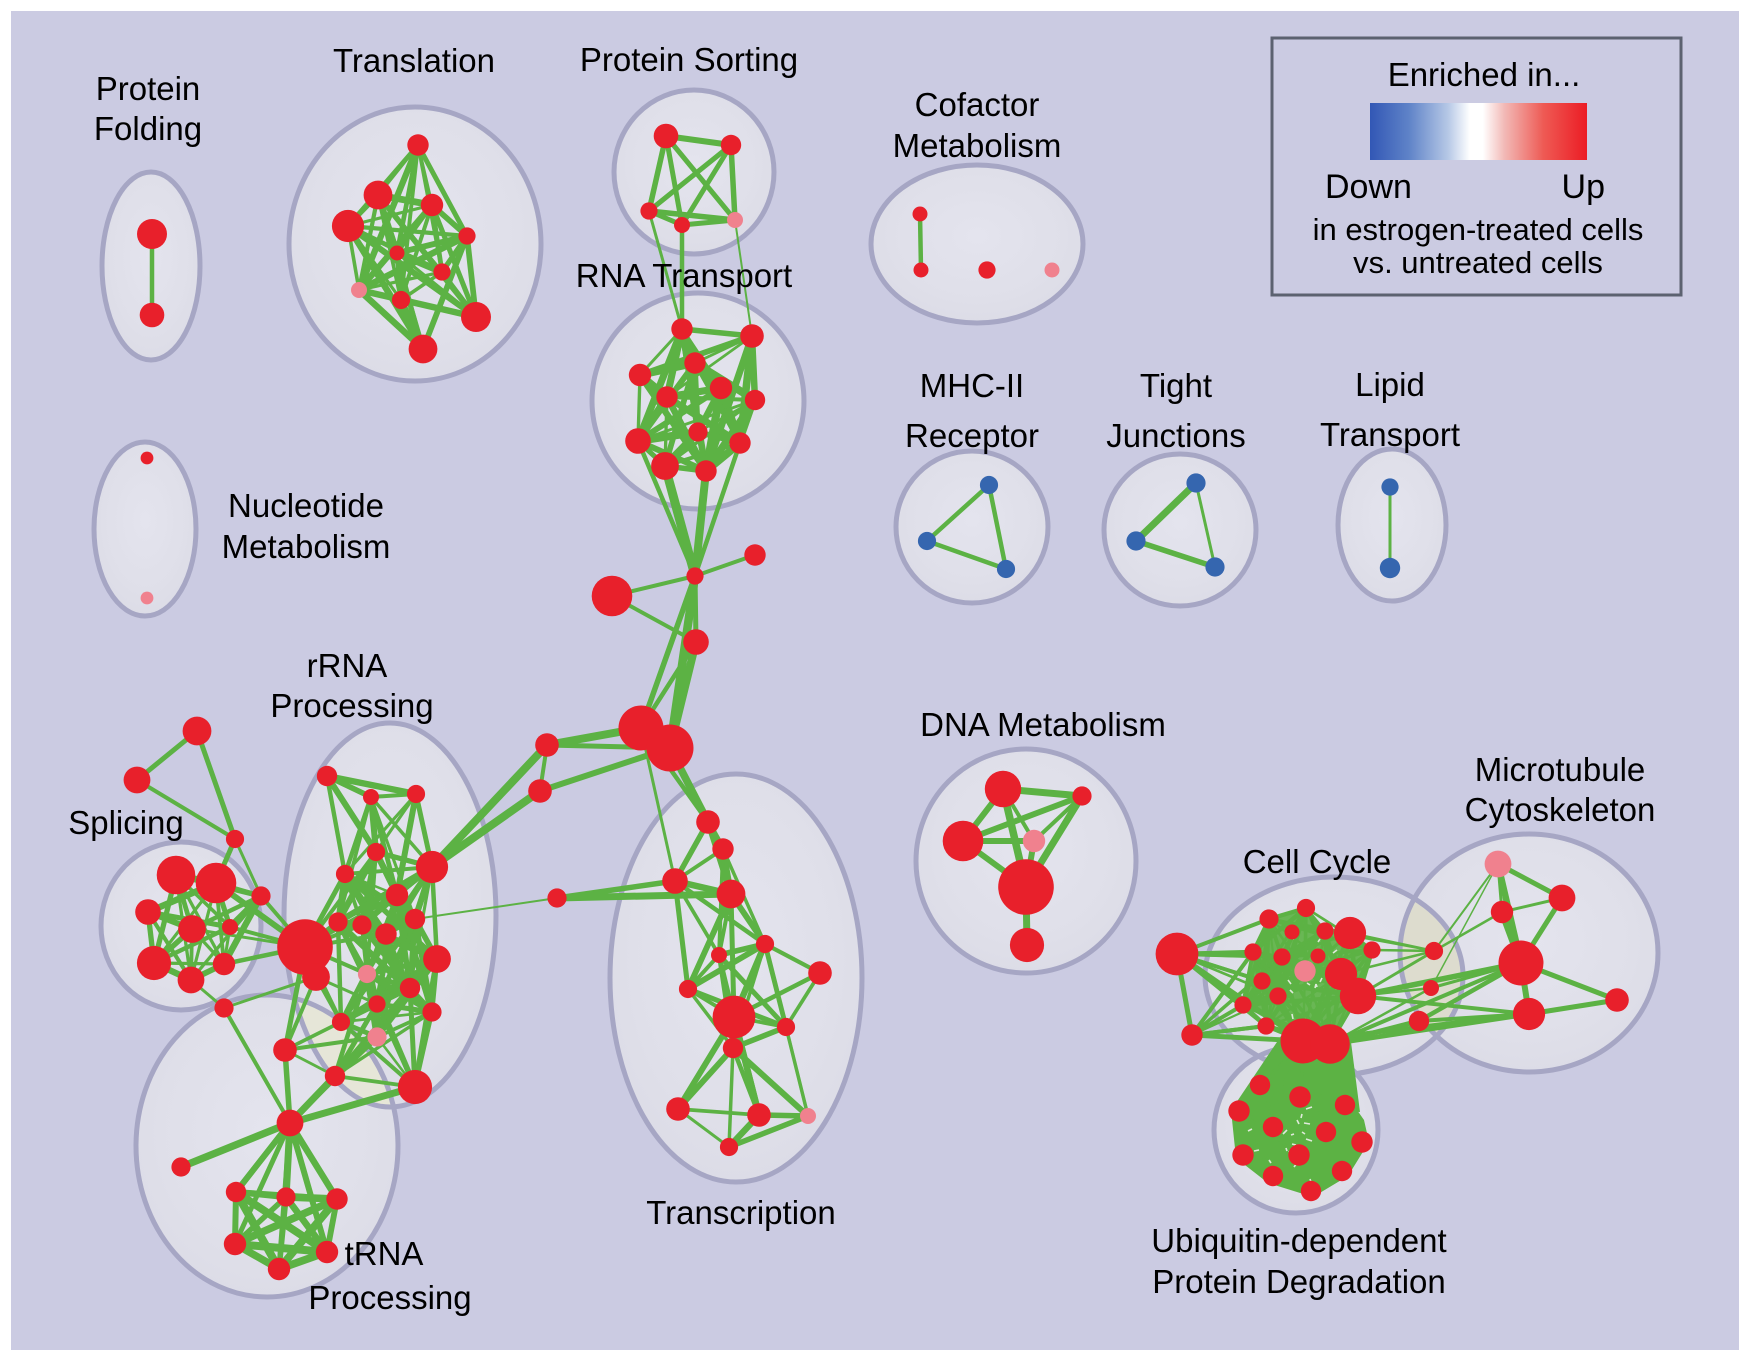 The image size is (1750, 1360). What do you see at coordinates (1299, 1281) in the screenshot?
I see `svg-text: Protein Degradation` at bounding box center [1299, 1281].